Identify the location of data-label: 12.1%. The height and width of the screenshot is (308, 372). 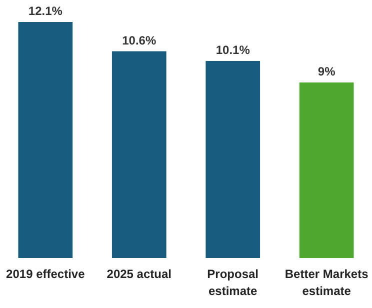
(45, 11).